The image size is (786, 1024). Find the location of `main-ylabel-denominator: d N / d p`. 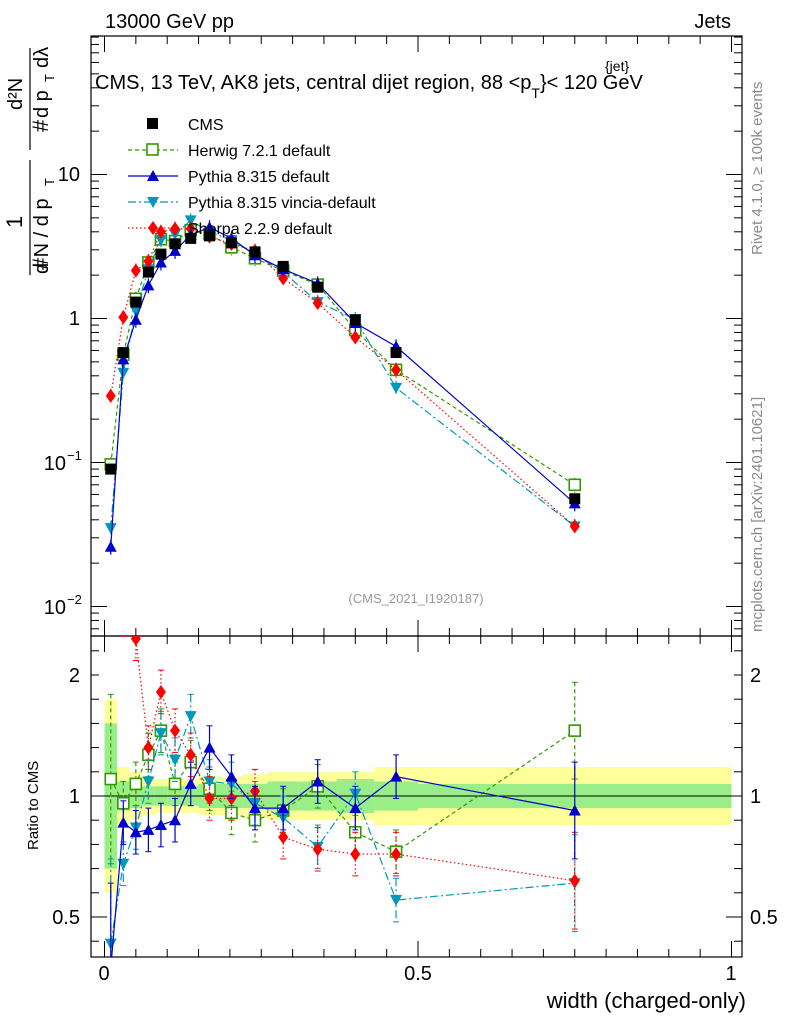

main-ylabel-denominator: d N / d p is located at coordinates (42, 236).